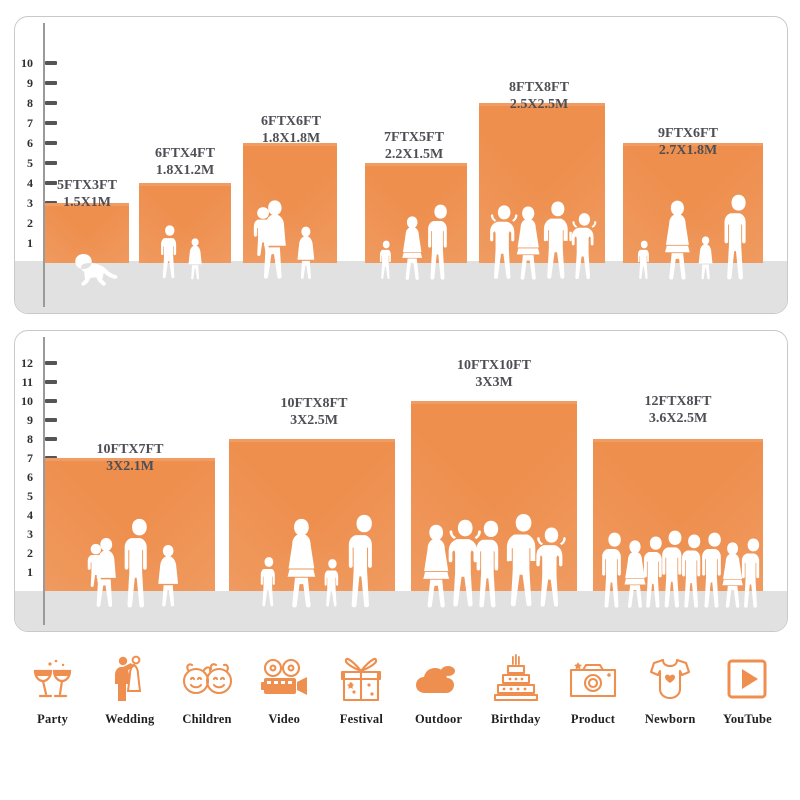 The width and height of the screenshot is (800, 800). I want to click on use-case-label: Birthday, so click(516, 719).